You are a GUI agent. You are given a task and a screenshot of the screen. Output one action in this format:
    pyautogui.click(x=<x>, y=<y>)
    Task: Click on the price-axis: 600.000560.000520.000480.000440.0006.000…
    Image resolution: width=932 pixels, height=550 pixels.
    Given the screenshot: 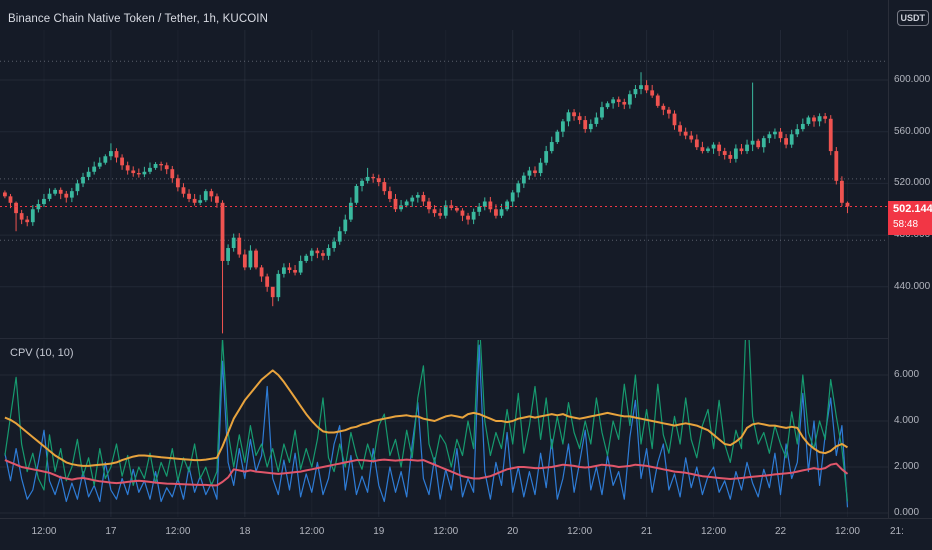 What is the action you would take?
    pyautogui.click(x=910, y=259)
    